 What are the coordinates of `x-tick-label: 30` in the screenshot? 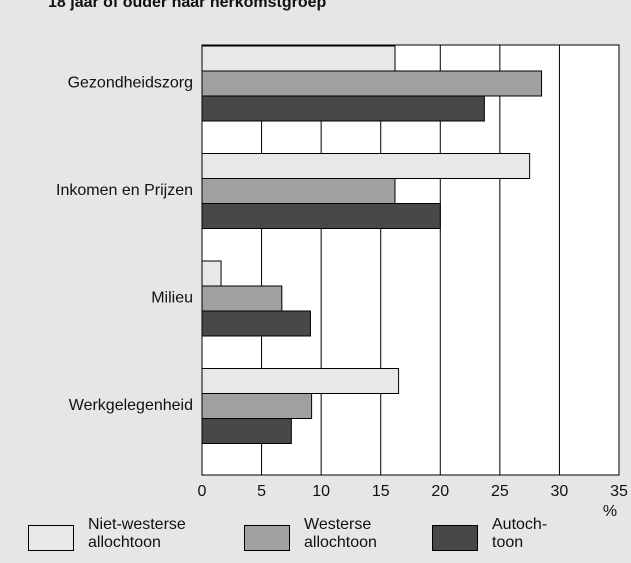 It's located at (560, 491).